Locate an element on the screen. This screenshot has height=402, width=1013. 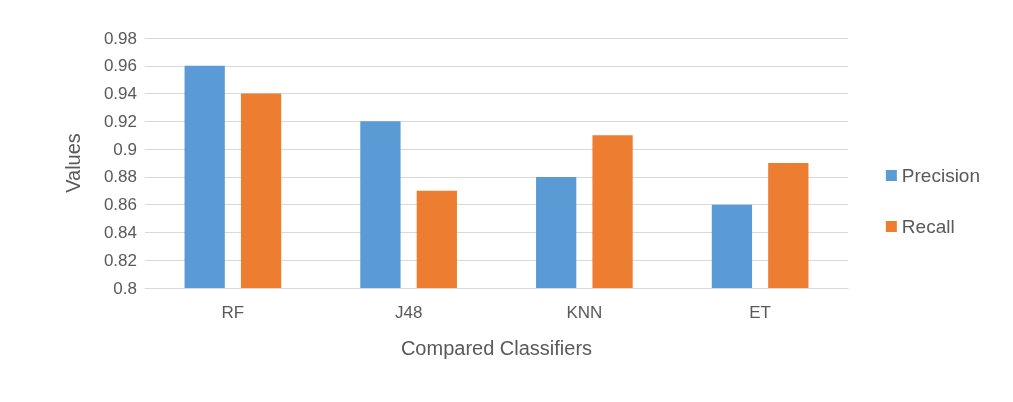
y-tick-label: 0.86 is located at coordinates (120, 205).